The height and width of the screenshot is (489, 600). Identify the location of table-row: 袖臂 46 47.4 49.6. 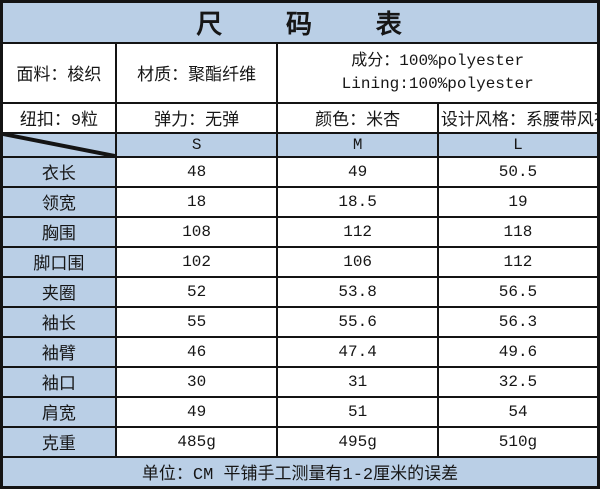
(300, 352).